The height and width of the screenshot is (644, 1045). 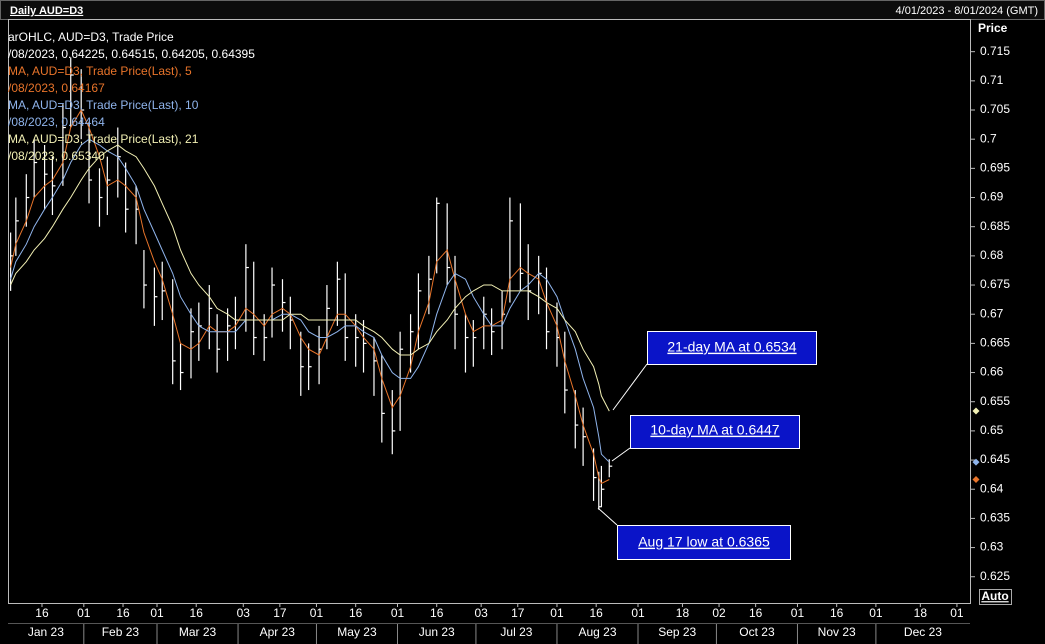 I want to click on month-label: Aug 23, so click(x=597, y=632).